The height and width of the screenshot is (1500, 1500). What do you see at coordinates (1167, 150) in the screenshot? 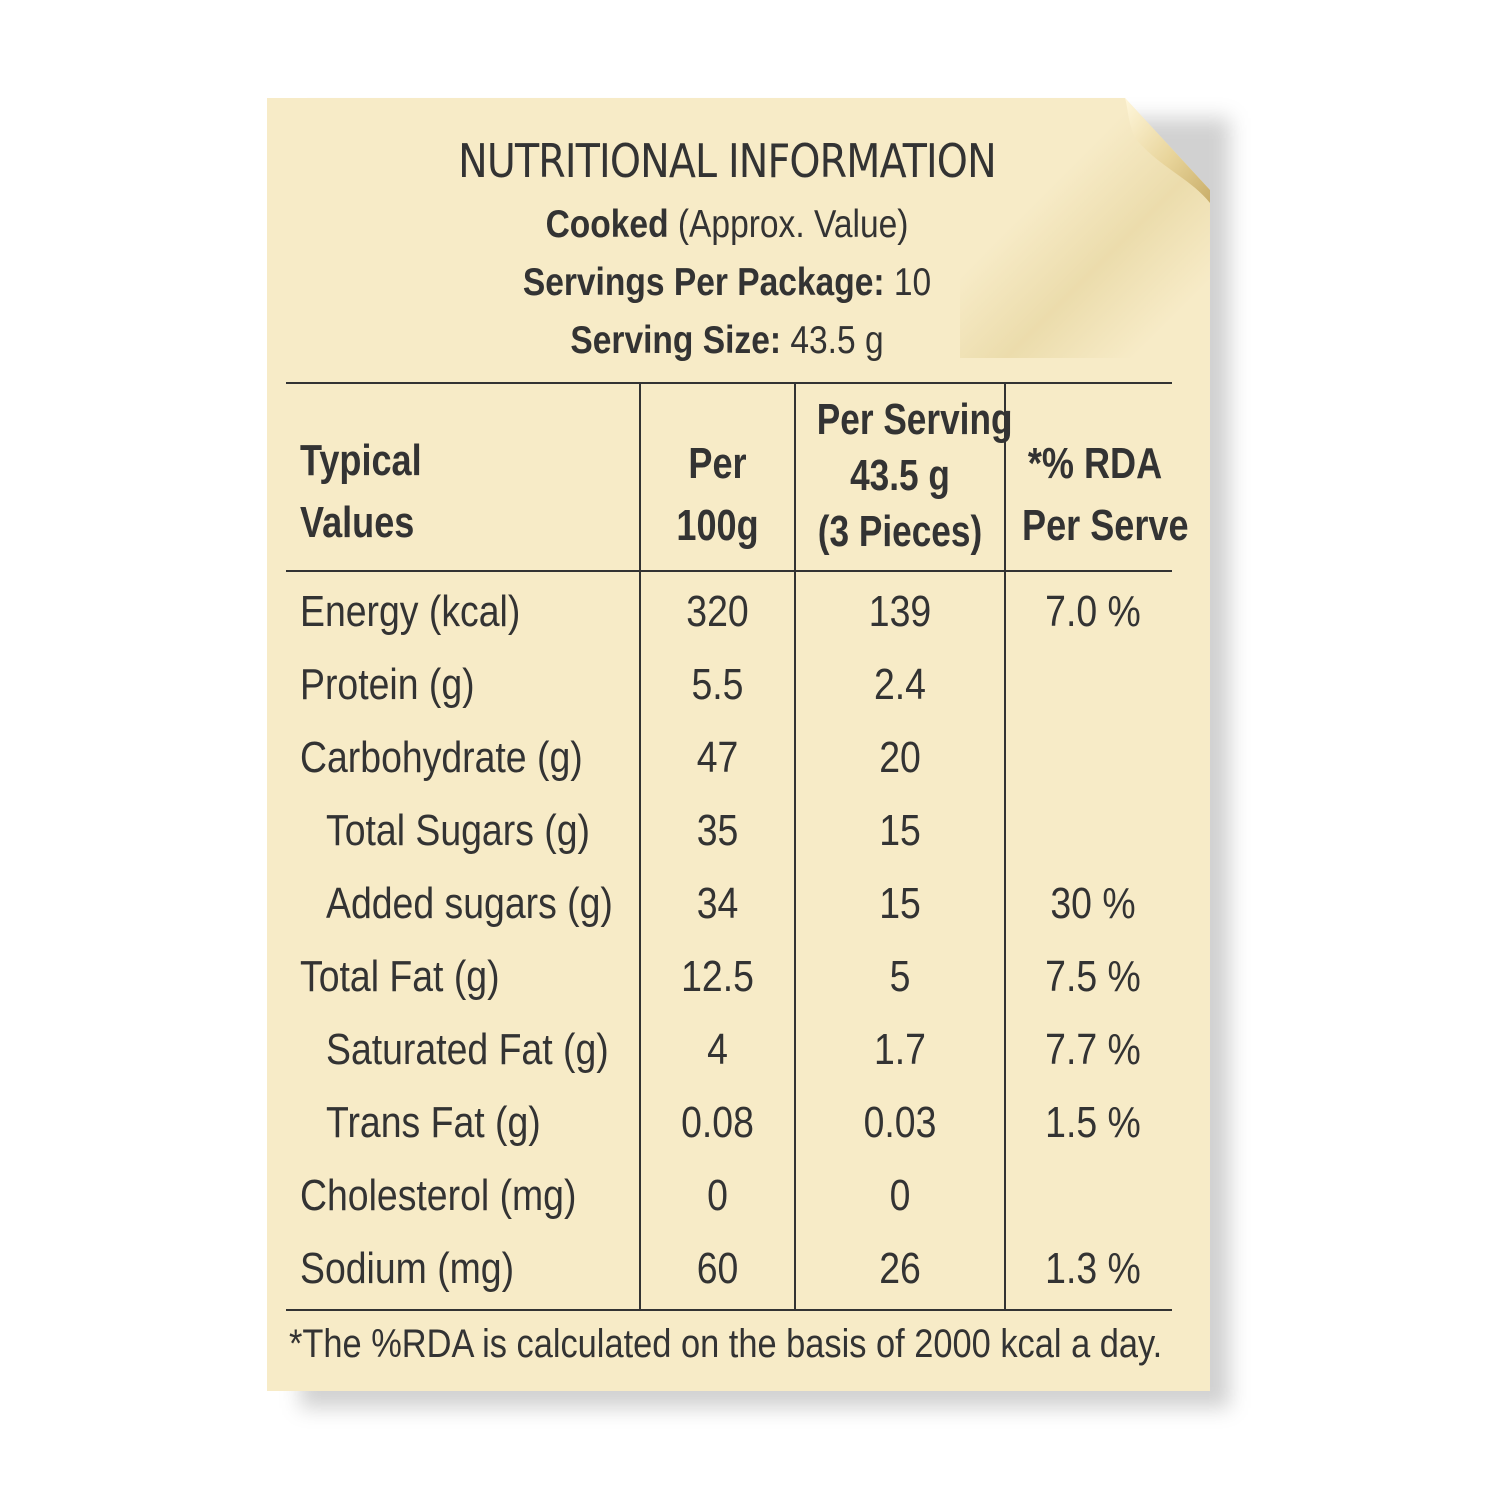
I see `page-curl-icon` at bounding box center [1167, 150].